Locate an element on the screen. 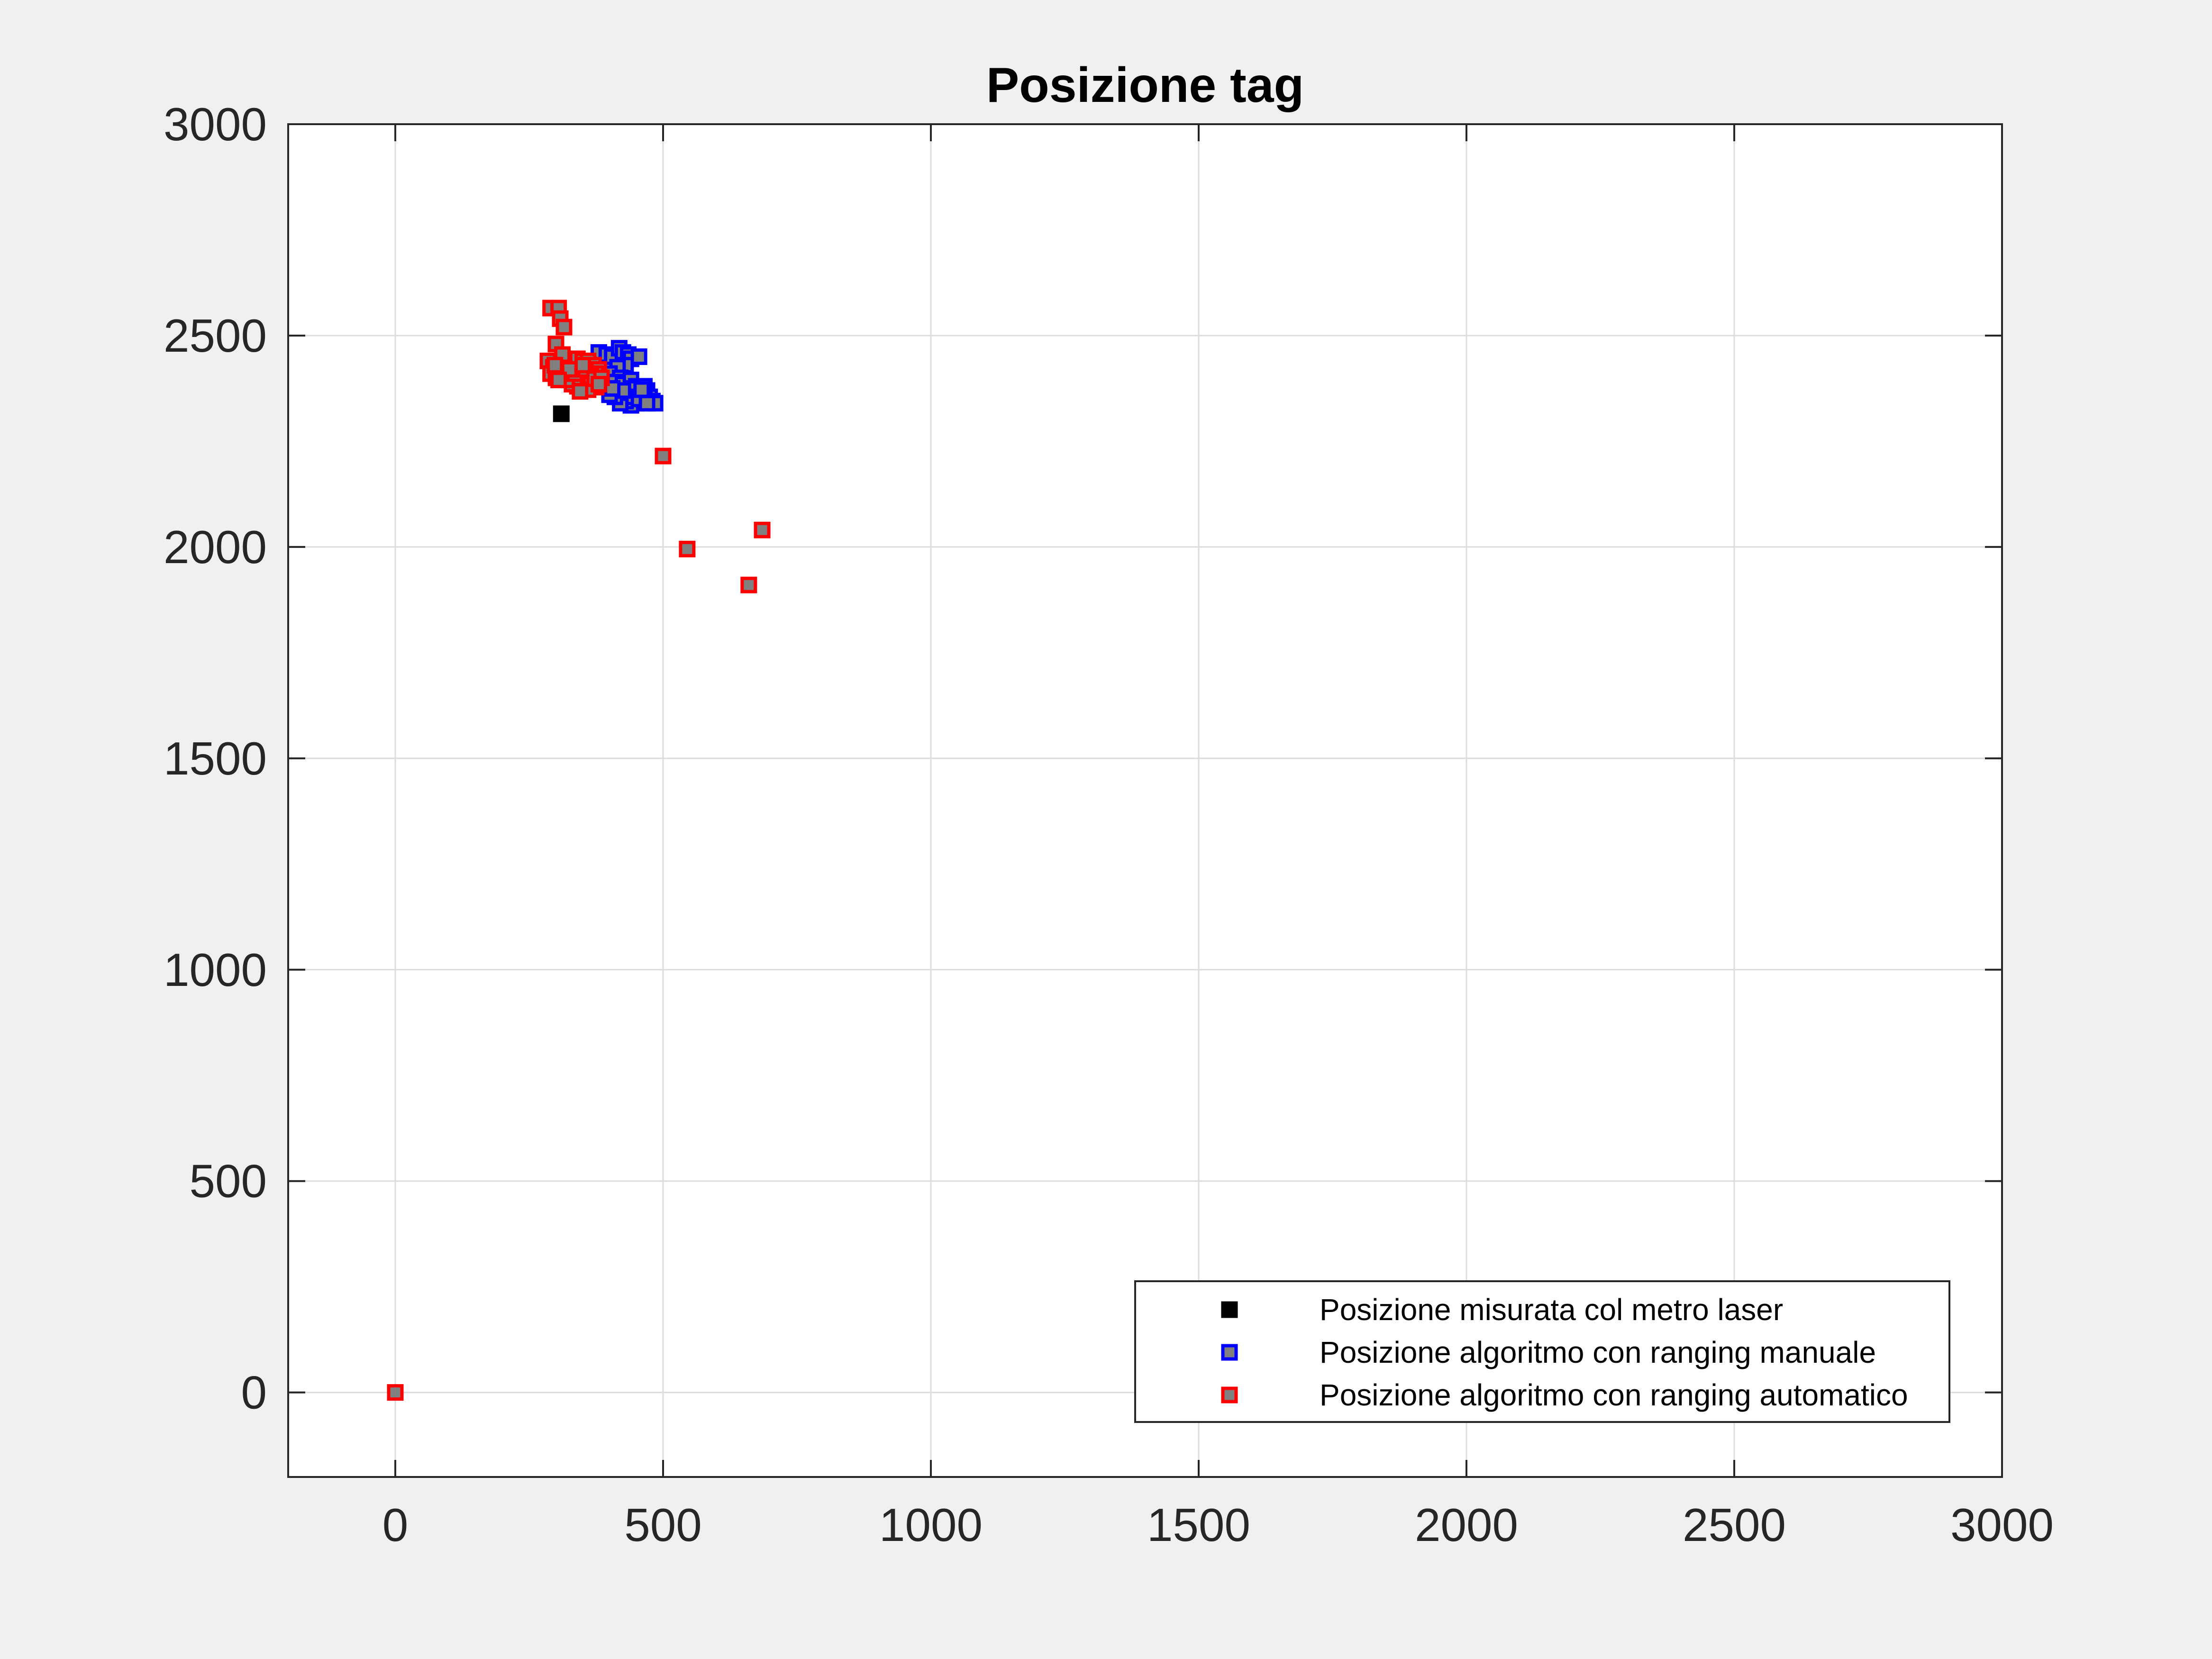 This screenshot has width=2212, height=1659. data-points is located at coordinates (579, 850).